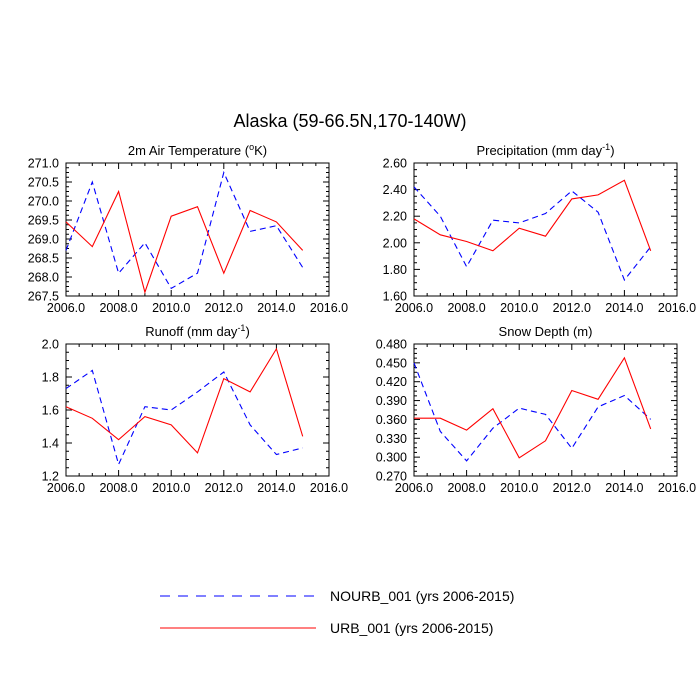  I want to click on y-tick-label: 0.270, so click(391, 477).